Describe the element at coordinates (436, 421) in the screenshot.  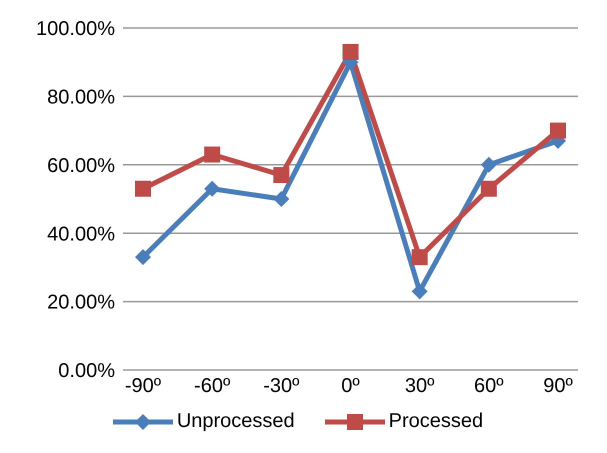
I see `legend-label: Processed` at that location.